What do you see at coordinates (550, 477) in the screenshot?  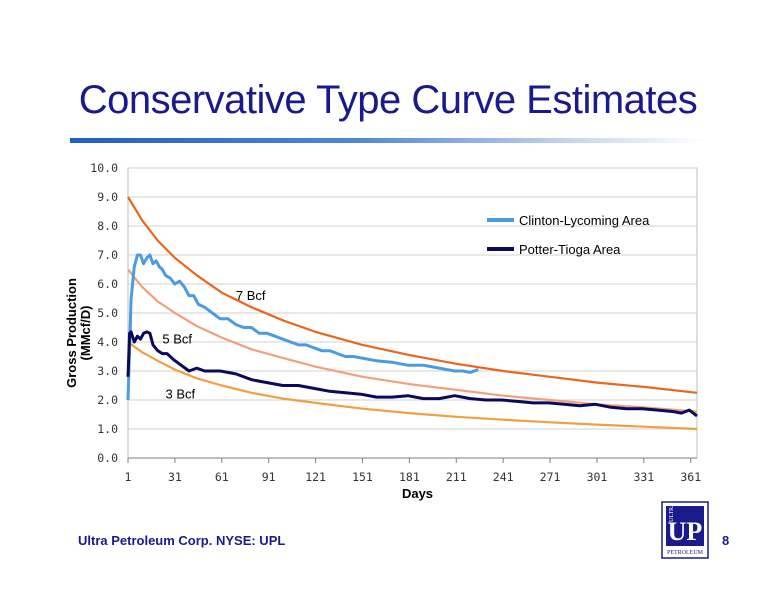 I see `x-tick-label: 271` at bounding box center [550, 477].